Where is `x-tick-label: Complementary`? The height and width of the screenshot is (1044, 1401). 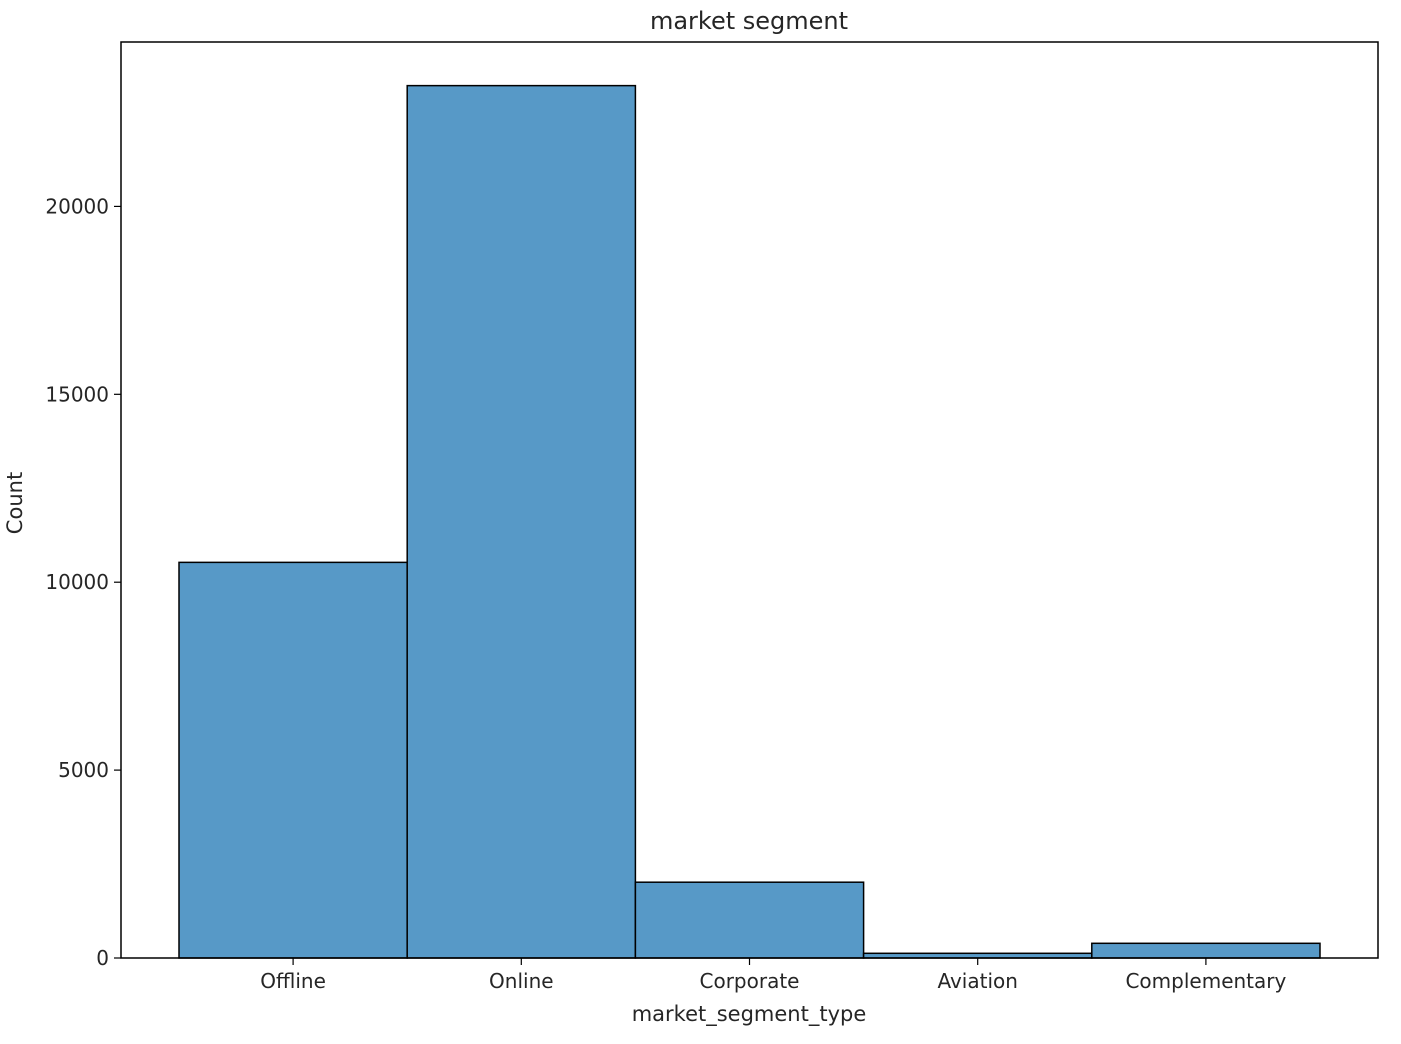
x-tick-label: Complementary is located at coordinates (1205, 981).